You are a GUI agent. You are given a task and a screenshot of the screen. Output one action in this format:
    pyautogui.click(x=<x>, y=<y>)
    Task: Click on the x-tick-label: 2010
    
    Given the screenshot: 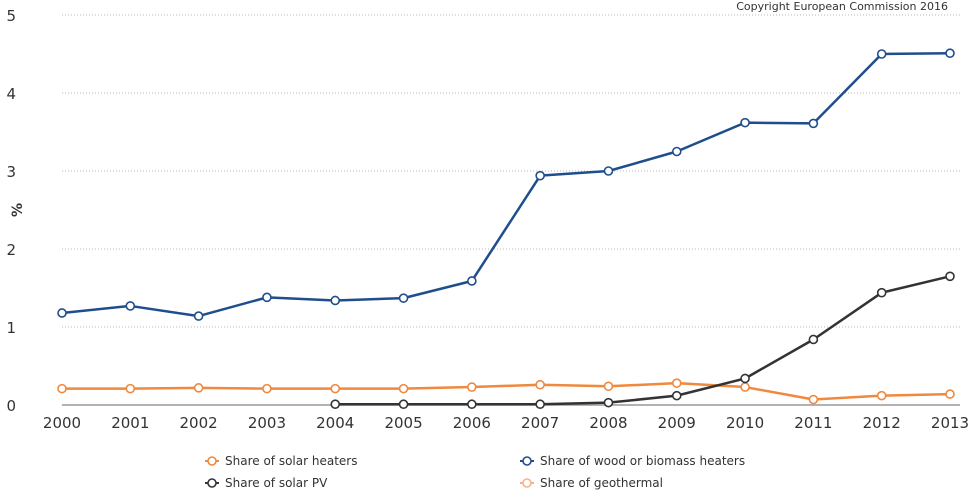 What is the action you would take?
    pyautogui.click(x=745, y=423)
    